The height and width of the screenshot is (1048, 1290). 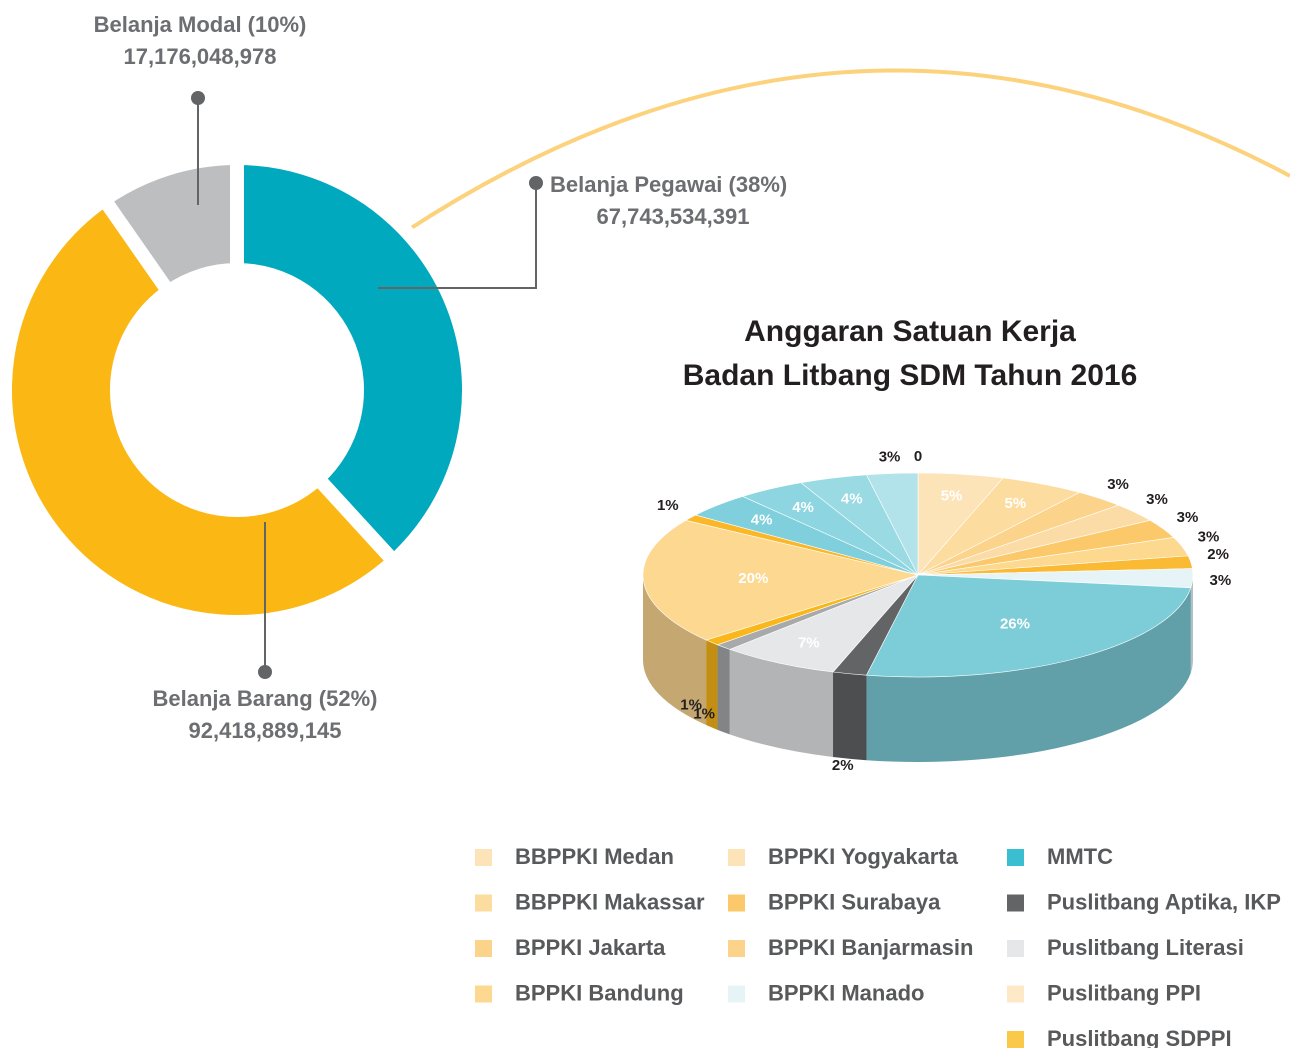 I want to click on legend-label: BPPKI Manado, so click(x=846, y=992).